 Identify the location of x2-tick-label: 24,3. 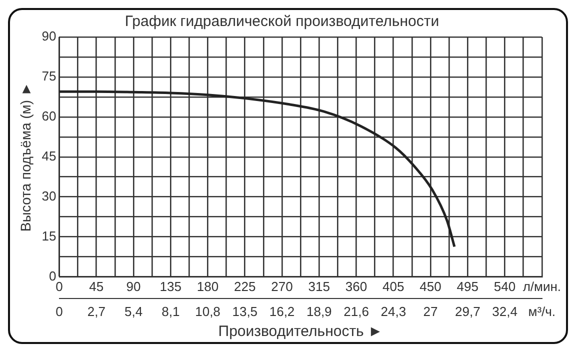
(393, 311).